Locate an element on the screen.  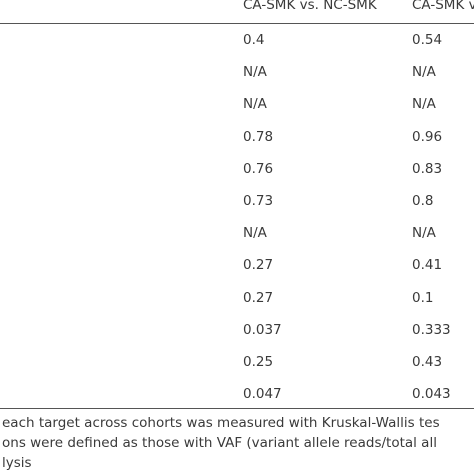
table-cell: 0.25 is located at coordinates (258, 362).